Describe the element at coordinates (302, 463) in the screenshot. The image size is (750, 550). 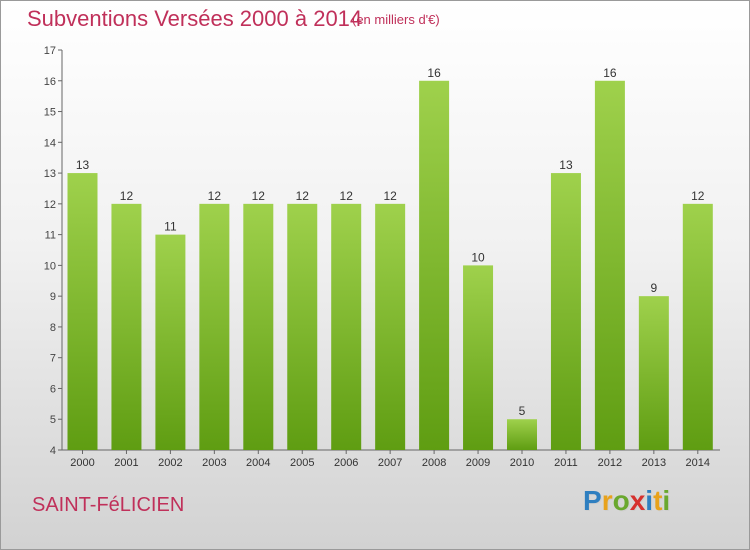
I see `x-tick-label: 2005` at that location.